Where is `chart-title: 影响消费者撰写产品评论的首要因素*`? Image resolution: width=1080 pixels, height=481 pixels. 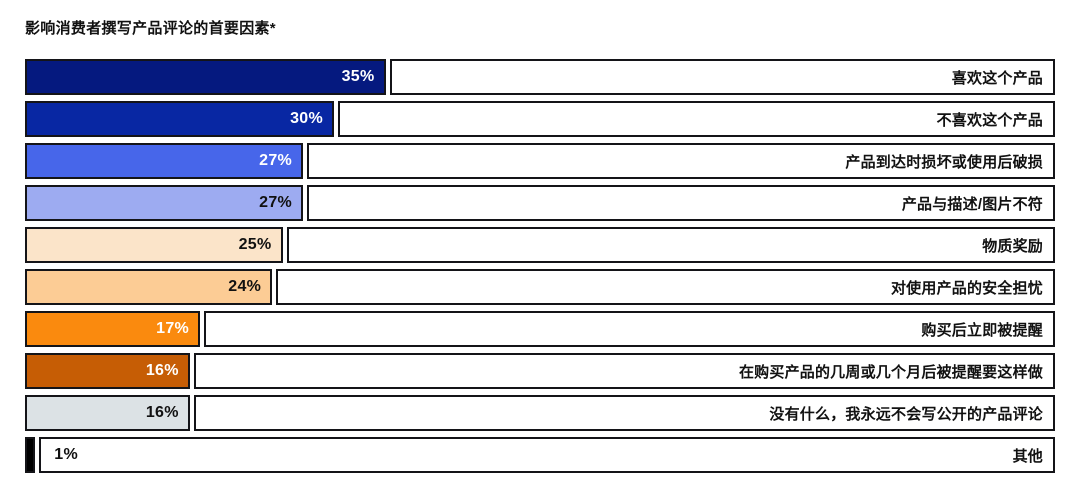 chart-title: 影响消费者撰写产品评论的首要因素* is located at coordinates (150, 28).